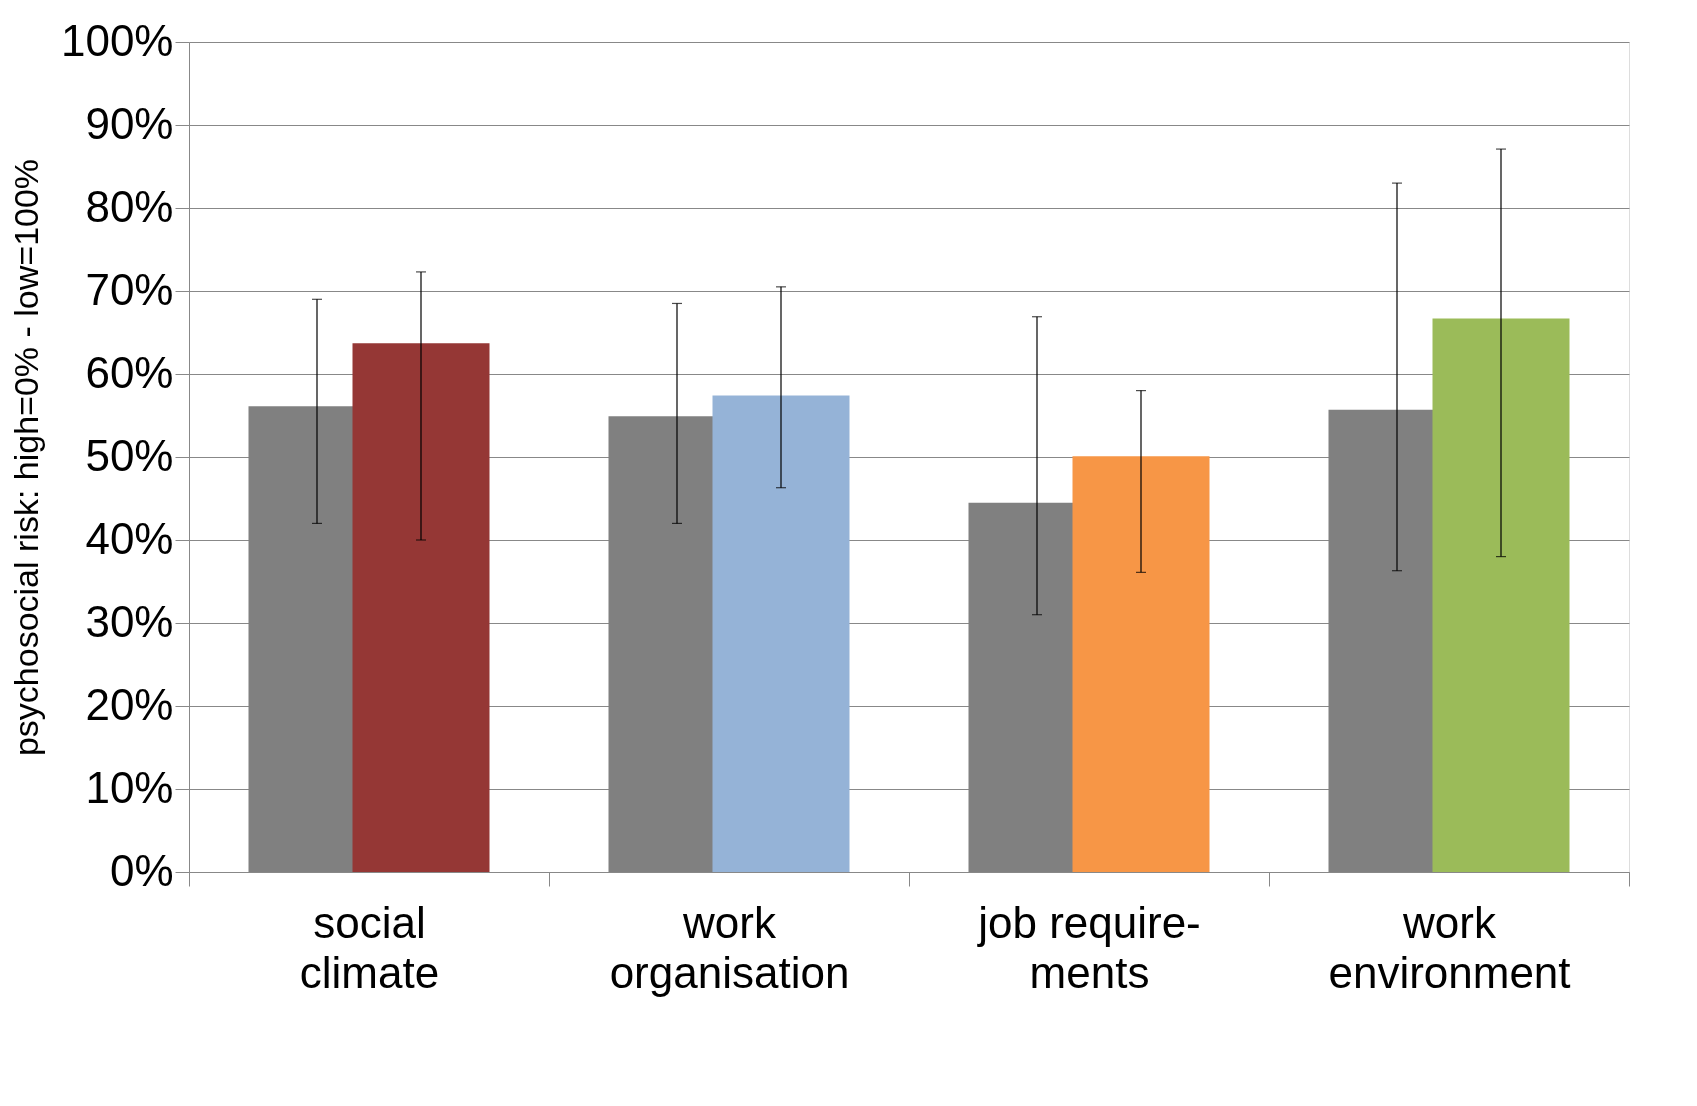  Describe the element at coordinates (1449, 947) in the screenshot. I see `x-tick-label: work environment` at that location.